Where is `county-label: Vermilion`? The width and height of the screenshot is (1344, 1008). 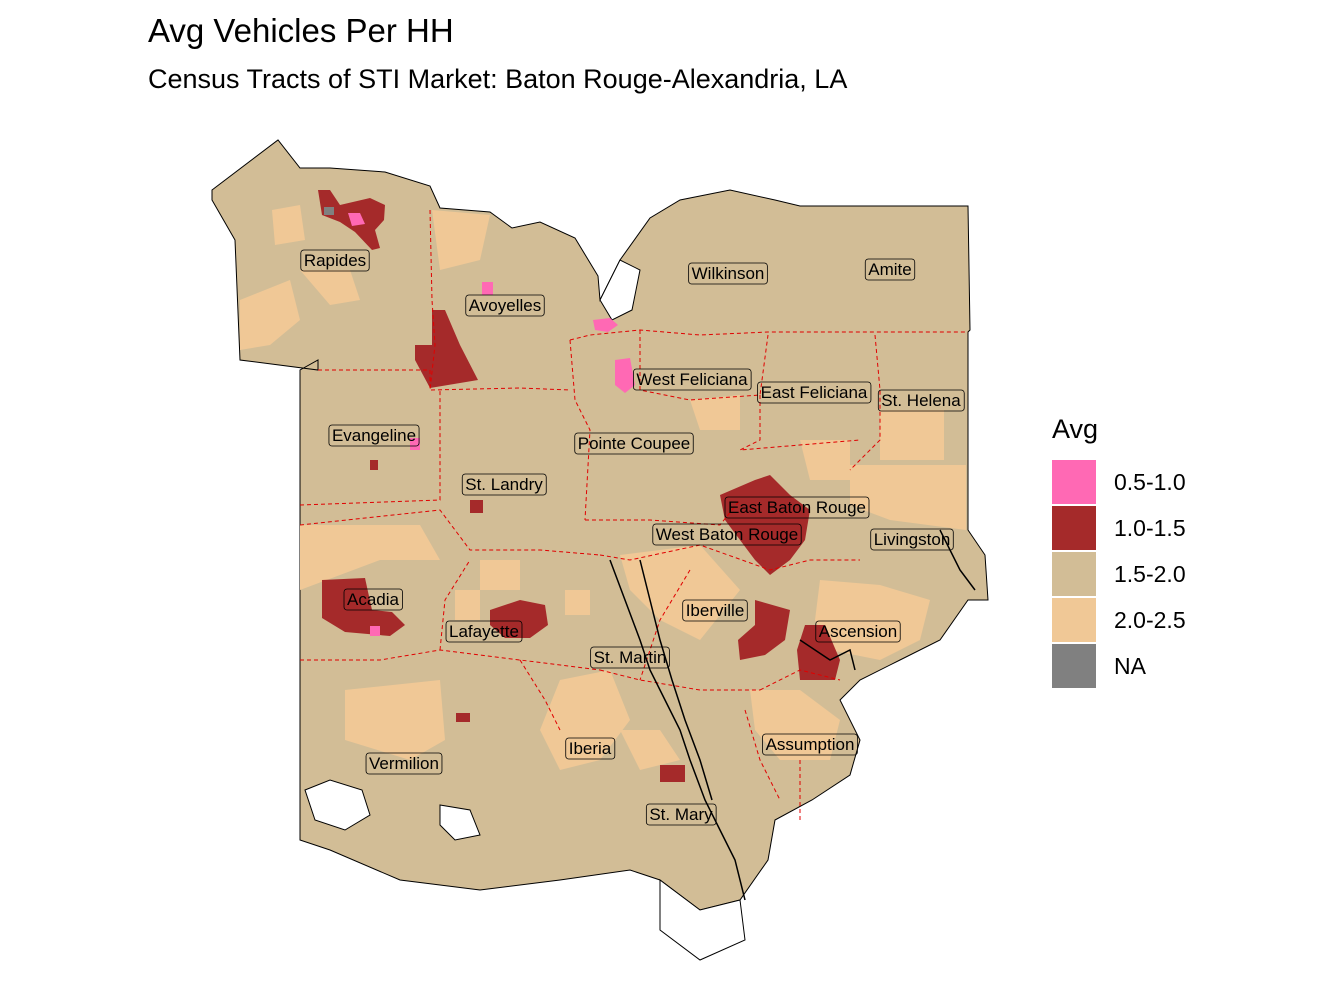
county-label: Vermilion is located at coordinates (404, 763).